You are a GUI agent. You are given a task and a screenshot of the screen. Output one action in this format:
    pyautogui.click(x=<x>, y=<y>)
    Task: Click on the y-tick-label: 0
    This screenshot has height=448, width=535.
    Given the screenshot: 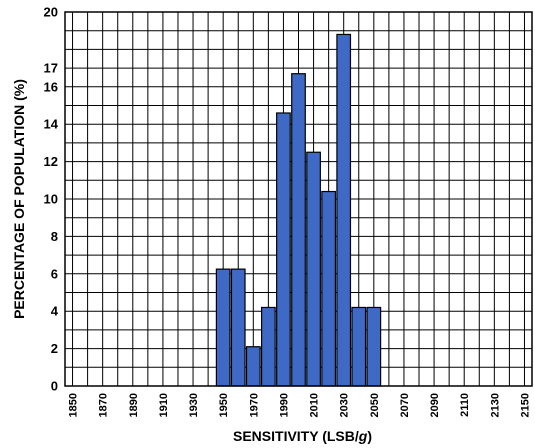 What is the action you would take?
    pyautogui.click(x=54, y=386)
    